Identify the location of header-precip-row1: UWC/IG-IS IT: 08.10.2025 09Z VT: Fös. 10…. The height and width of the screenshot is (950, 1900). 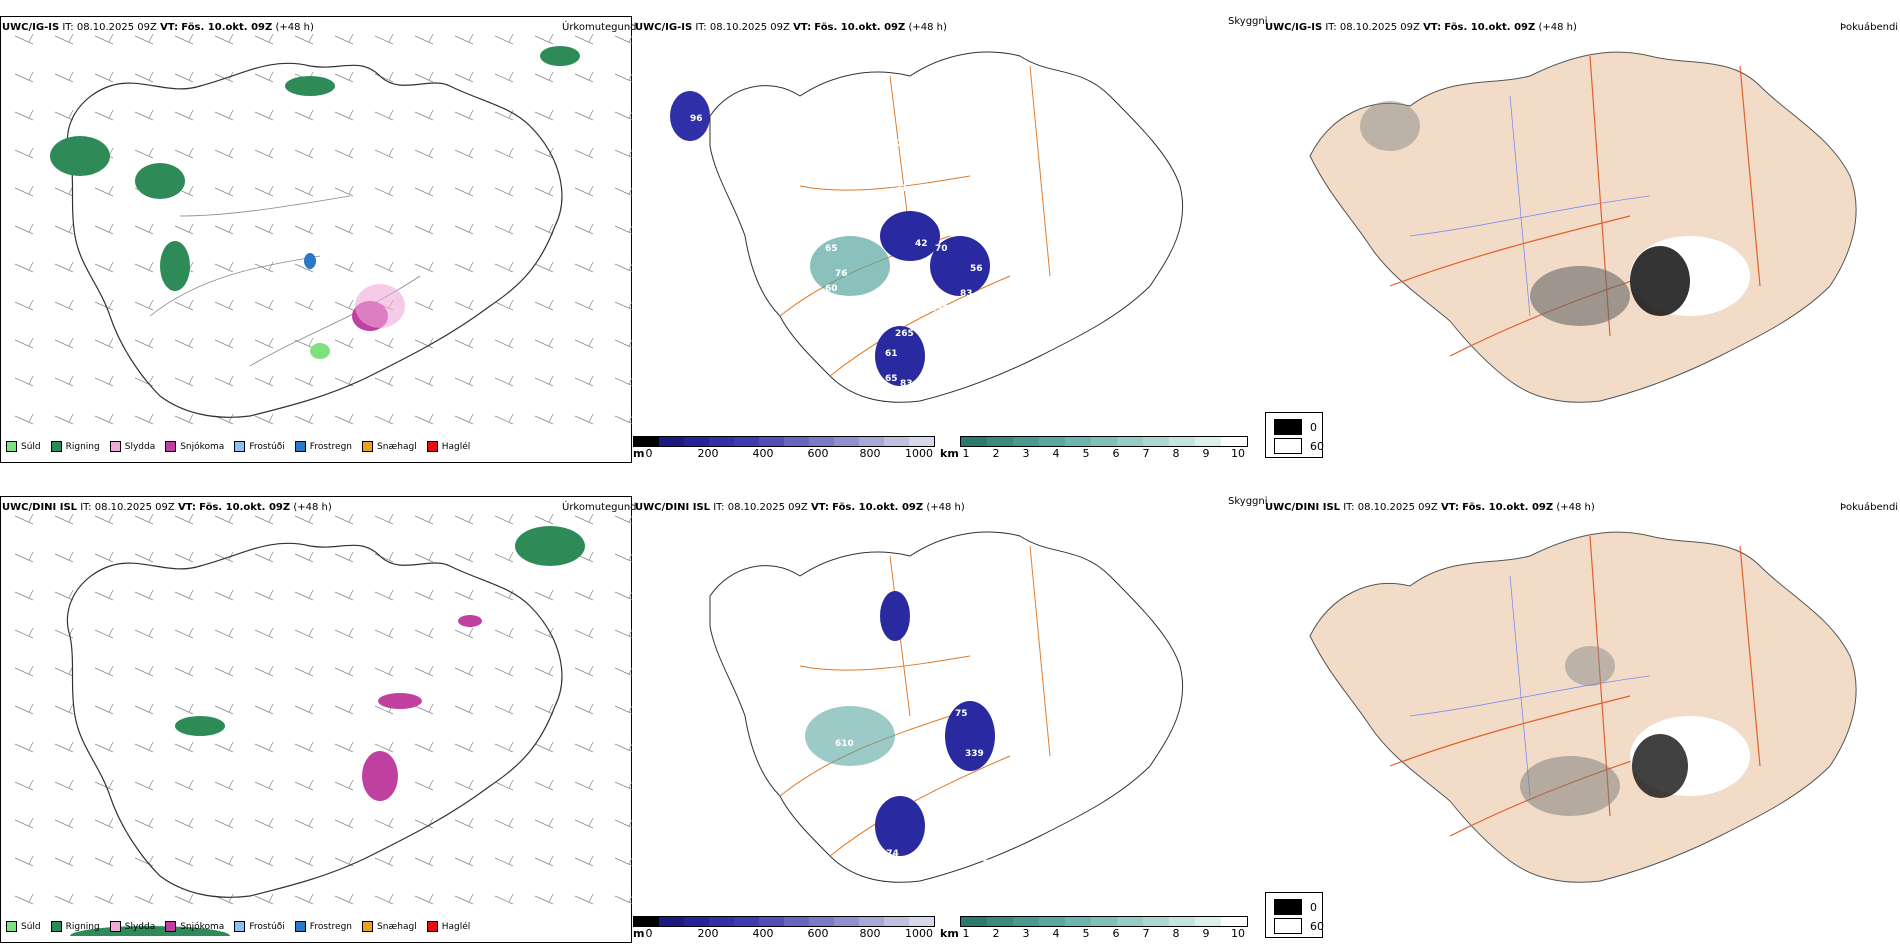
(158, 27).